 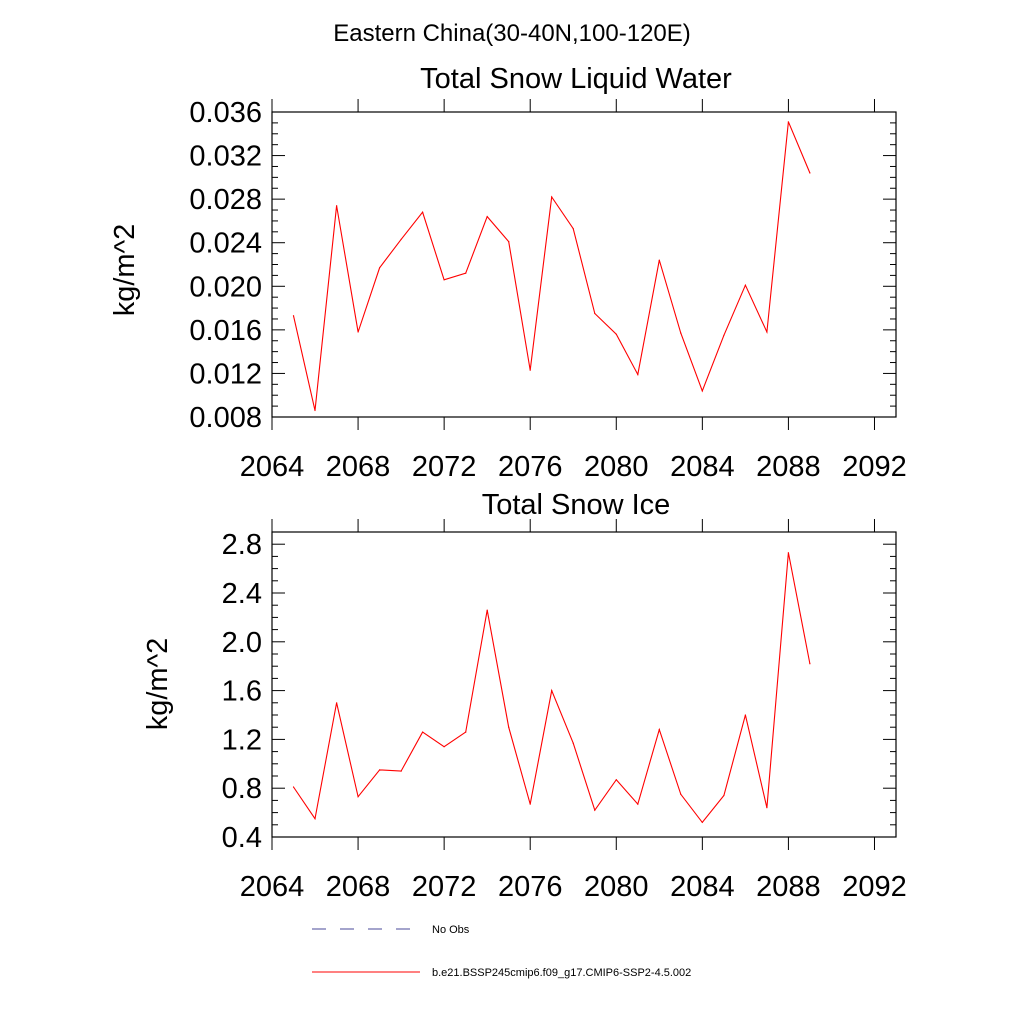 I want to click on y-tick-label: 2.8, so click(x=242, y=545).